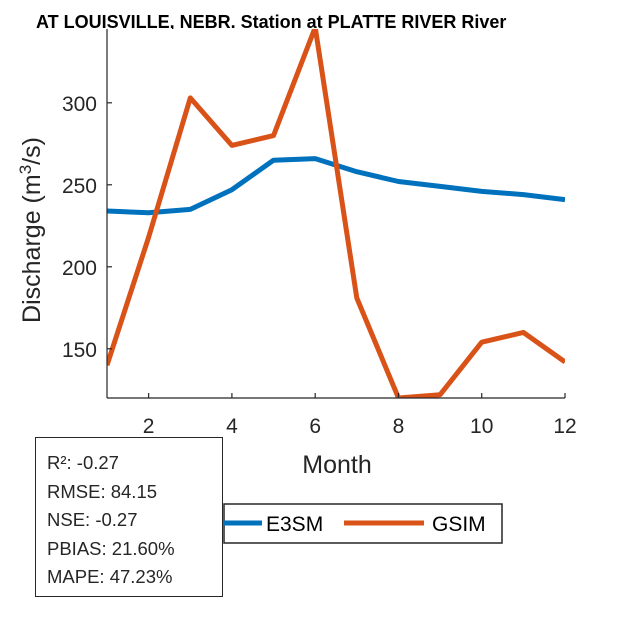 This screenshot has width=625, height=625. What do you see at coordinates (459, 524) in the screenshot?
I see `legend-label-gsim: GSIM` at bounding box center [459, 524].